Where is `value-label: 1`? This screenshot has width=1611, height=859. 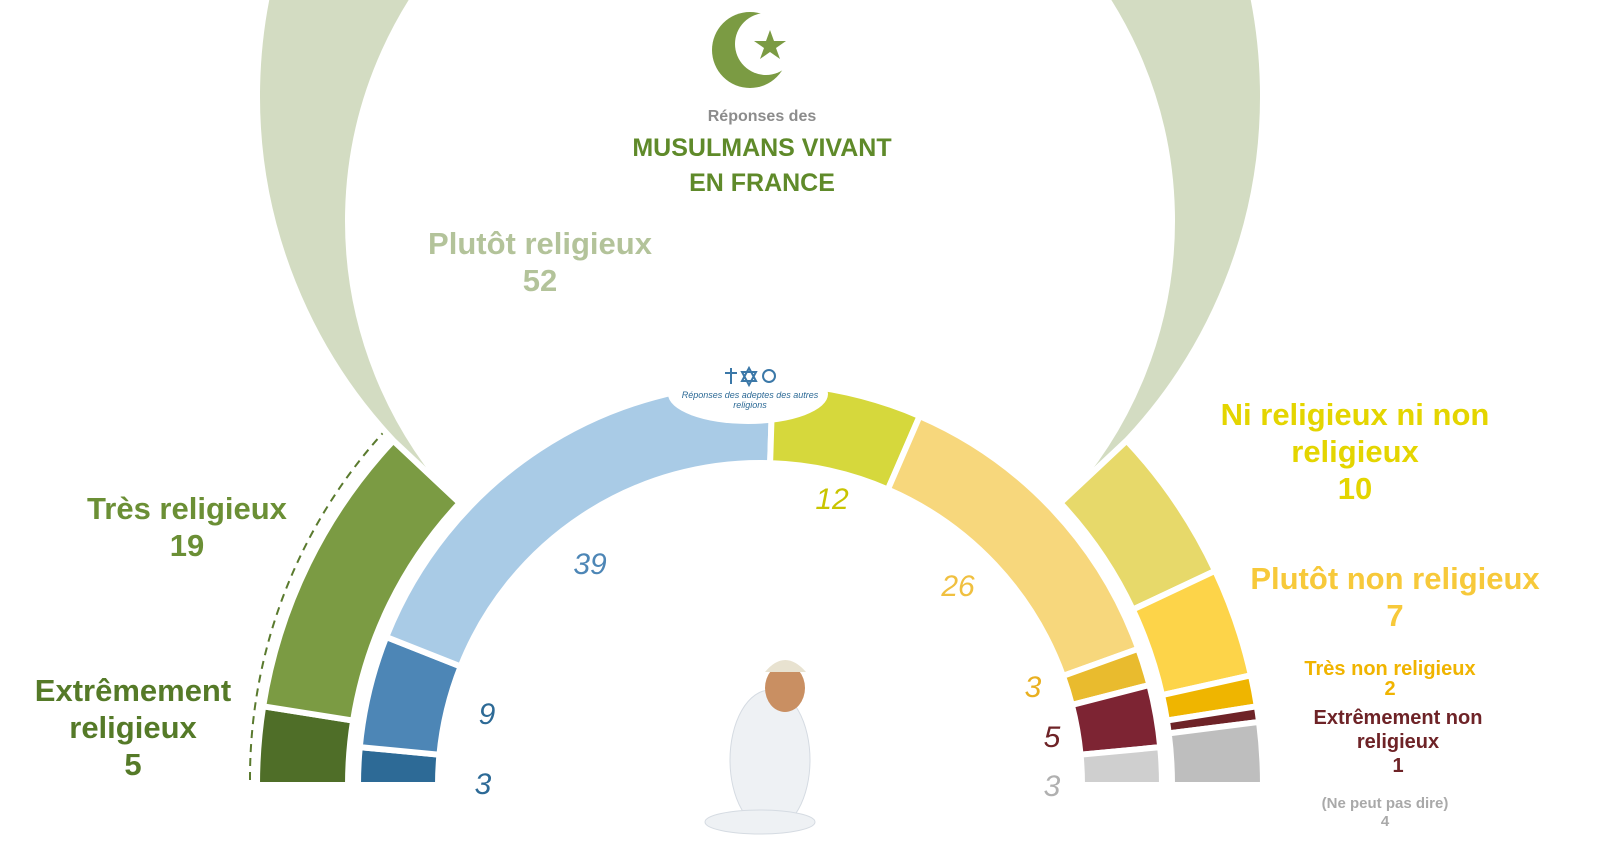
value-label: 1 is located at coordinates (1398, 766).